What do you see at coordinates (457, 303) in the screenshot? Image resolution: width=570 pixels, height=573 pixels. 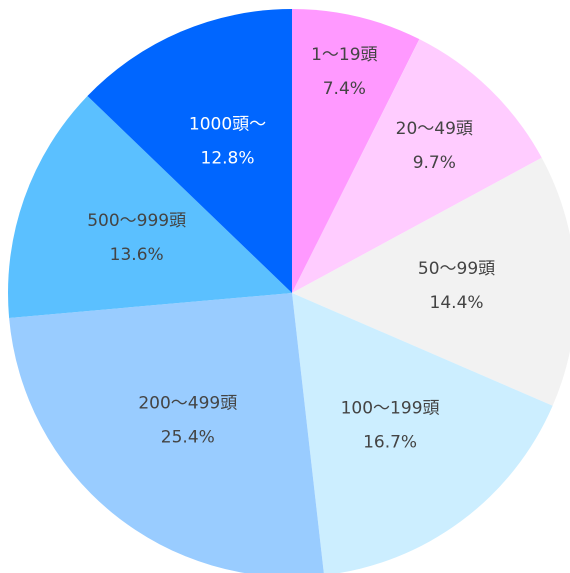 I see `slice-value-label: 14.4%` at bounding box center [457, 303].